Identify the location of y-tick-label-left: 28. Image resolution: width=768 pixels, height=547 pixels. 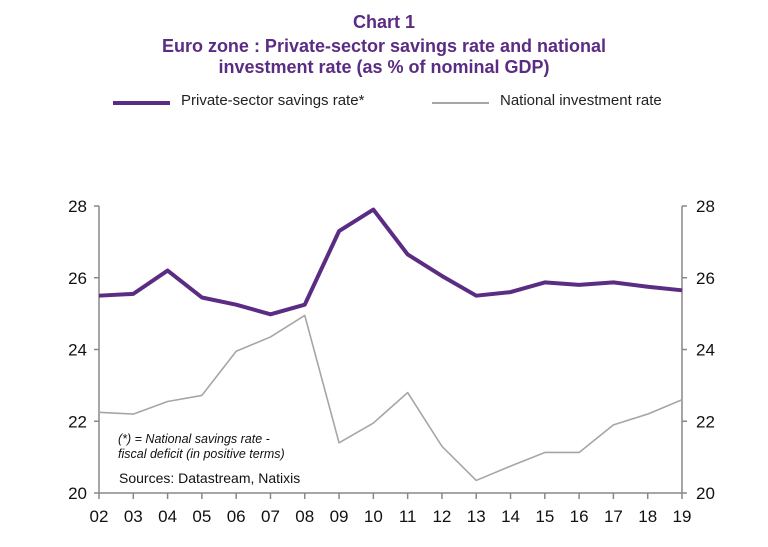
(77, 206).